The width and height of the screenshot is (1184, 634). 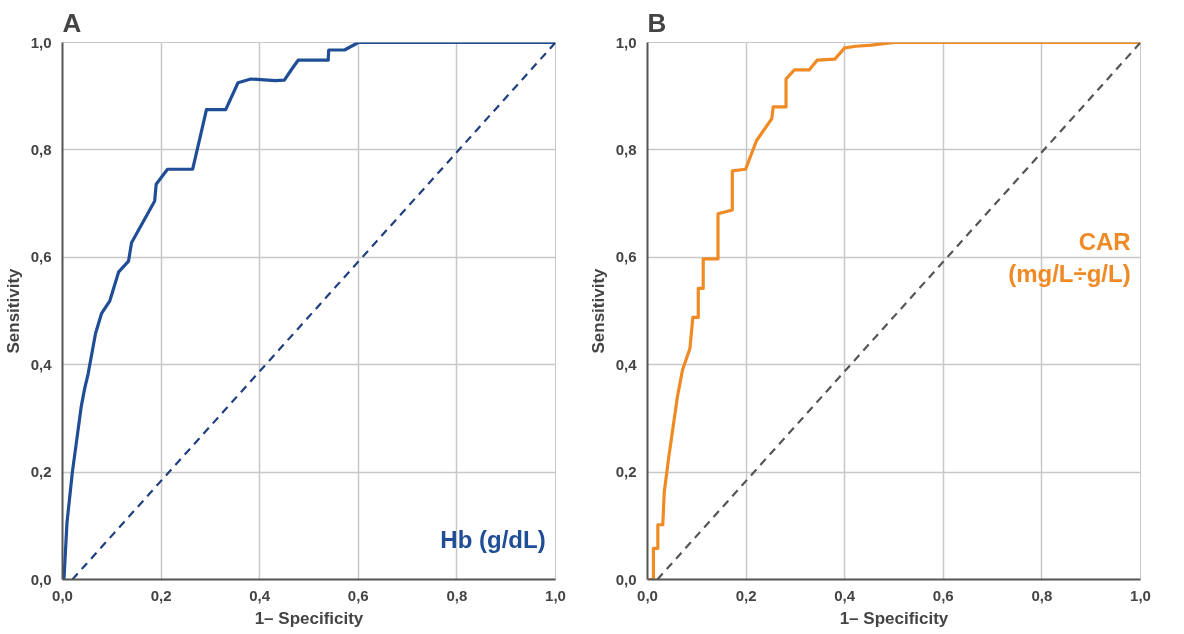 What do you see at coordinates (1069, 257) in the screenshot?
I see `text: CAR (mg/L÷g/L)` at bounding box center [1069, 257].